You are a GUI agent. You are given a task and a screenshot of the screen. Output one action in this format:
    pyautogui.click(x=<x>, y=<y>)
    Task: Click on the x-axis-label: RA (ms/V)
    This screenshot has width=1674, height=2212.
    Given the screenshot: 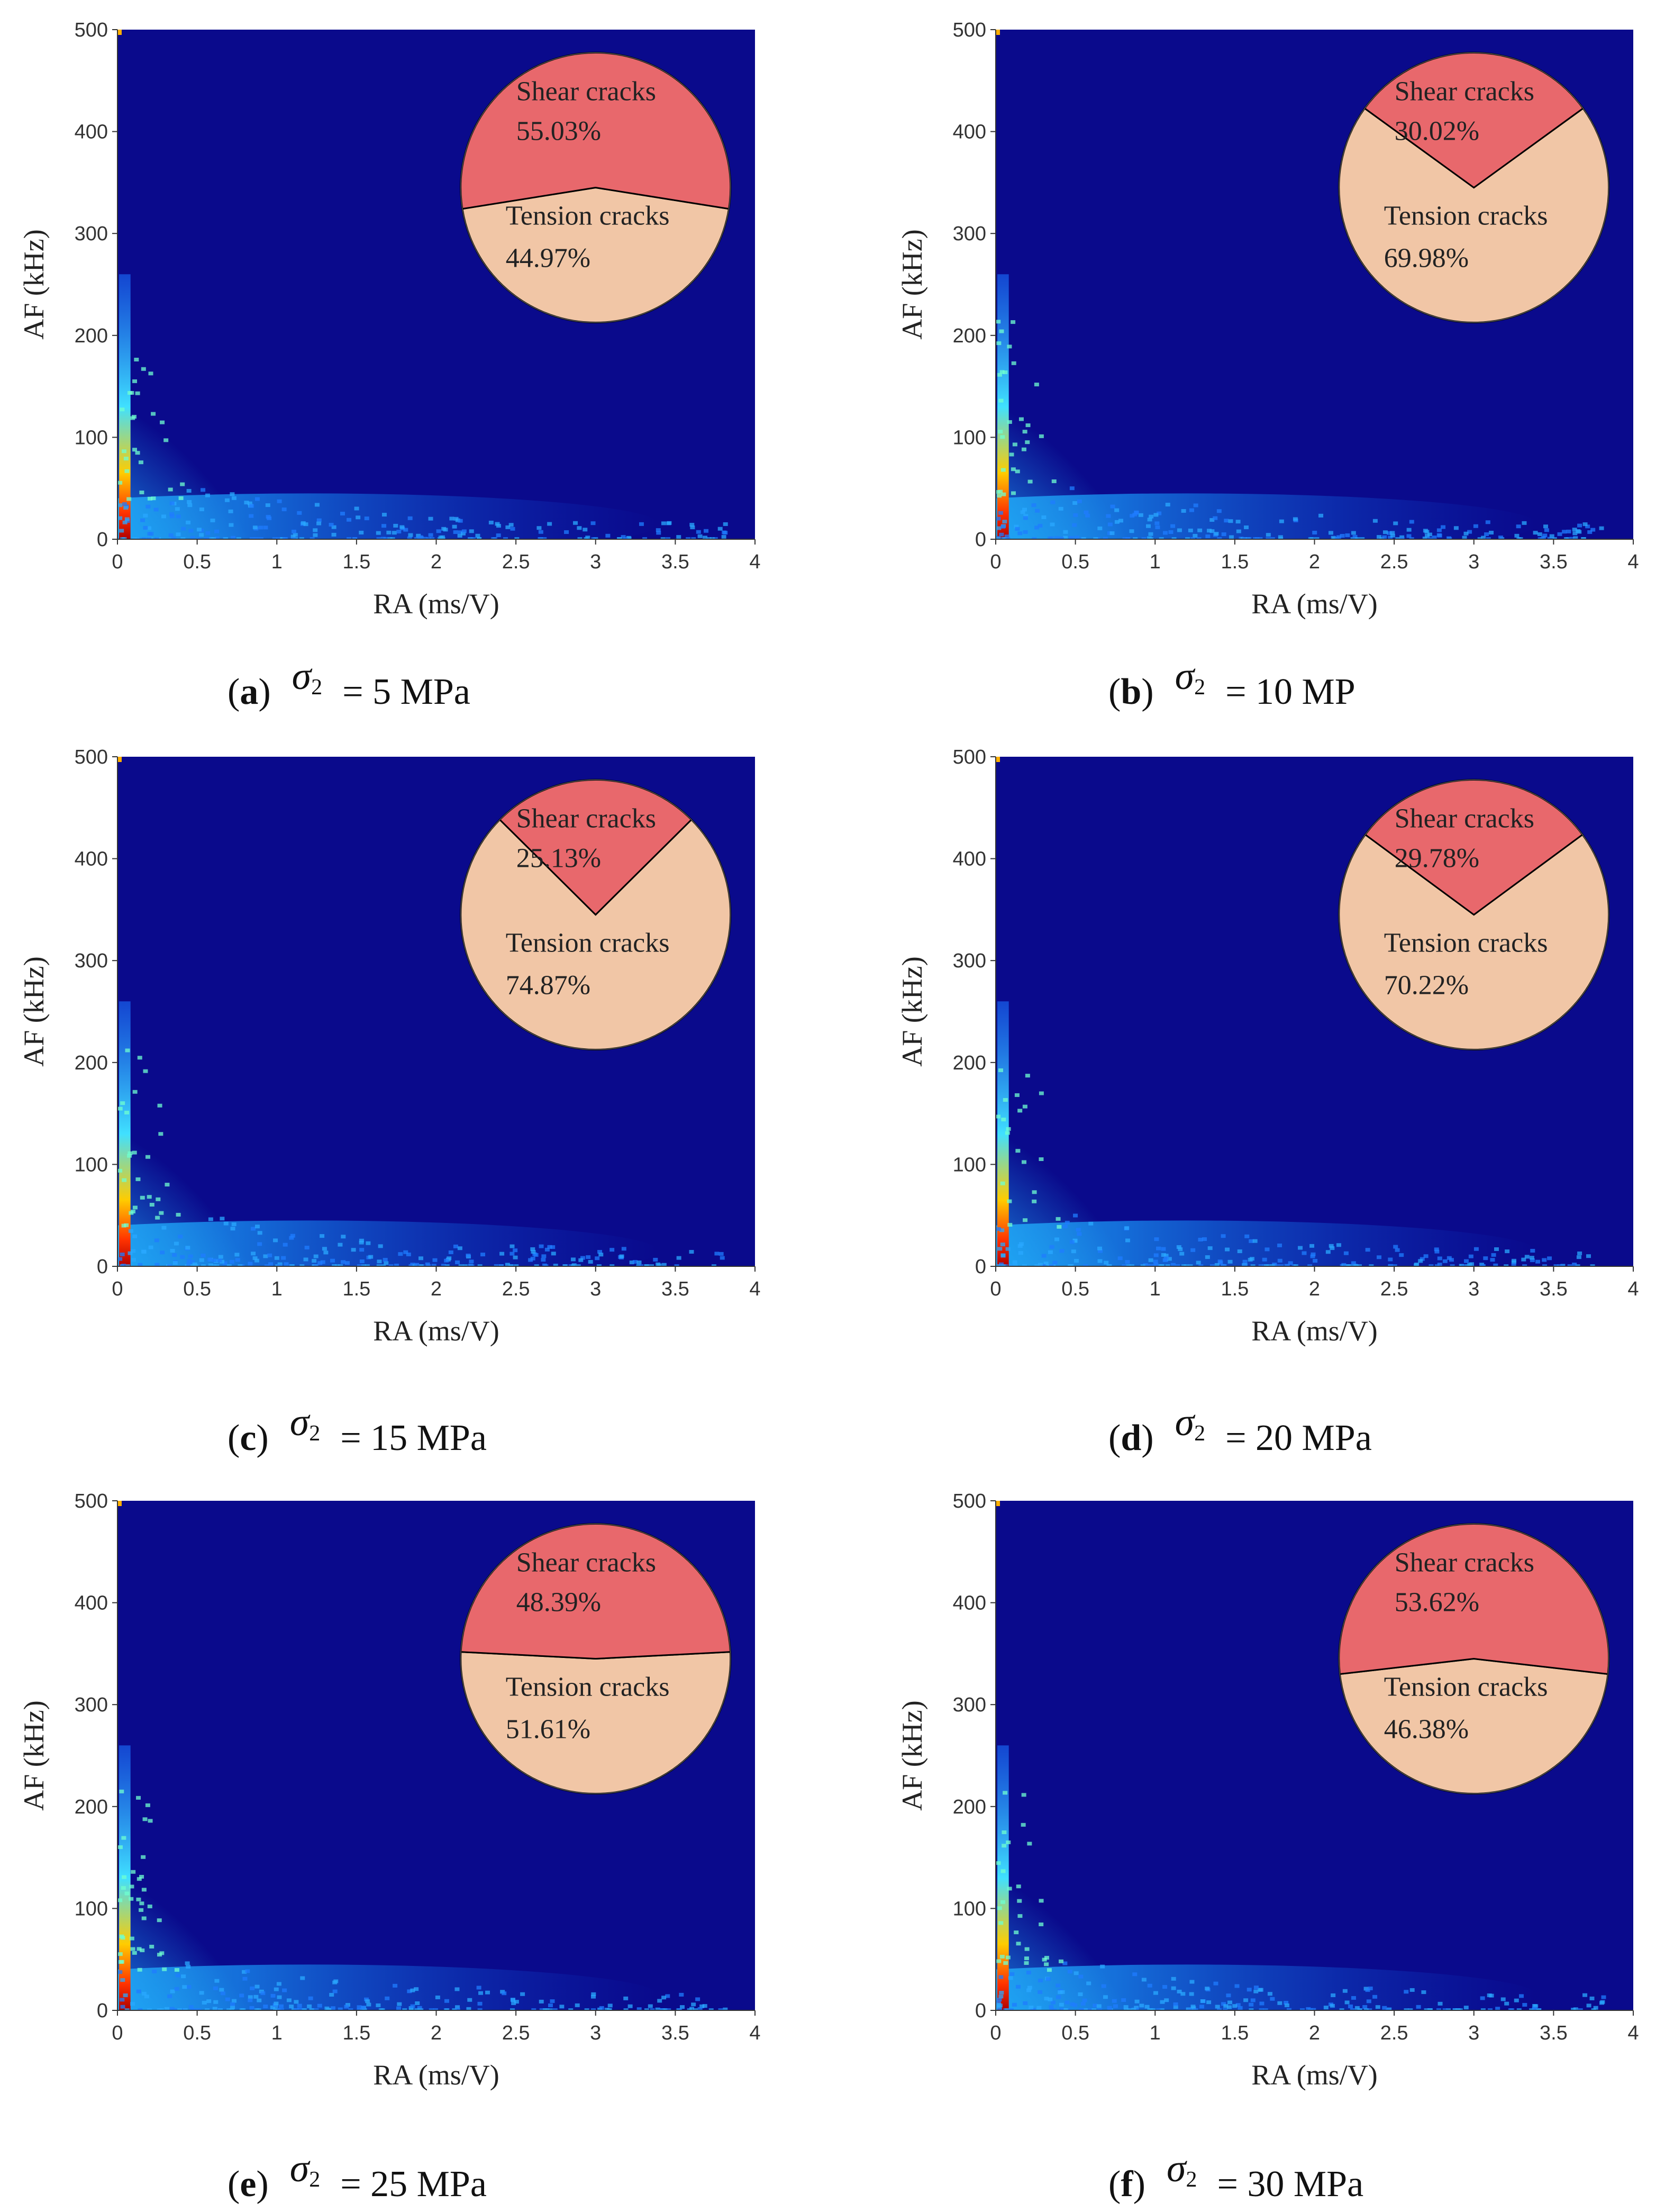 What is the action you would take?
    pyautogui.click(x=436, y=1331)
    